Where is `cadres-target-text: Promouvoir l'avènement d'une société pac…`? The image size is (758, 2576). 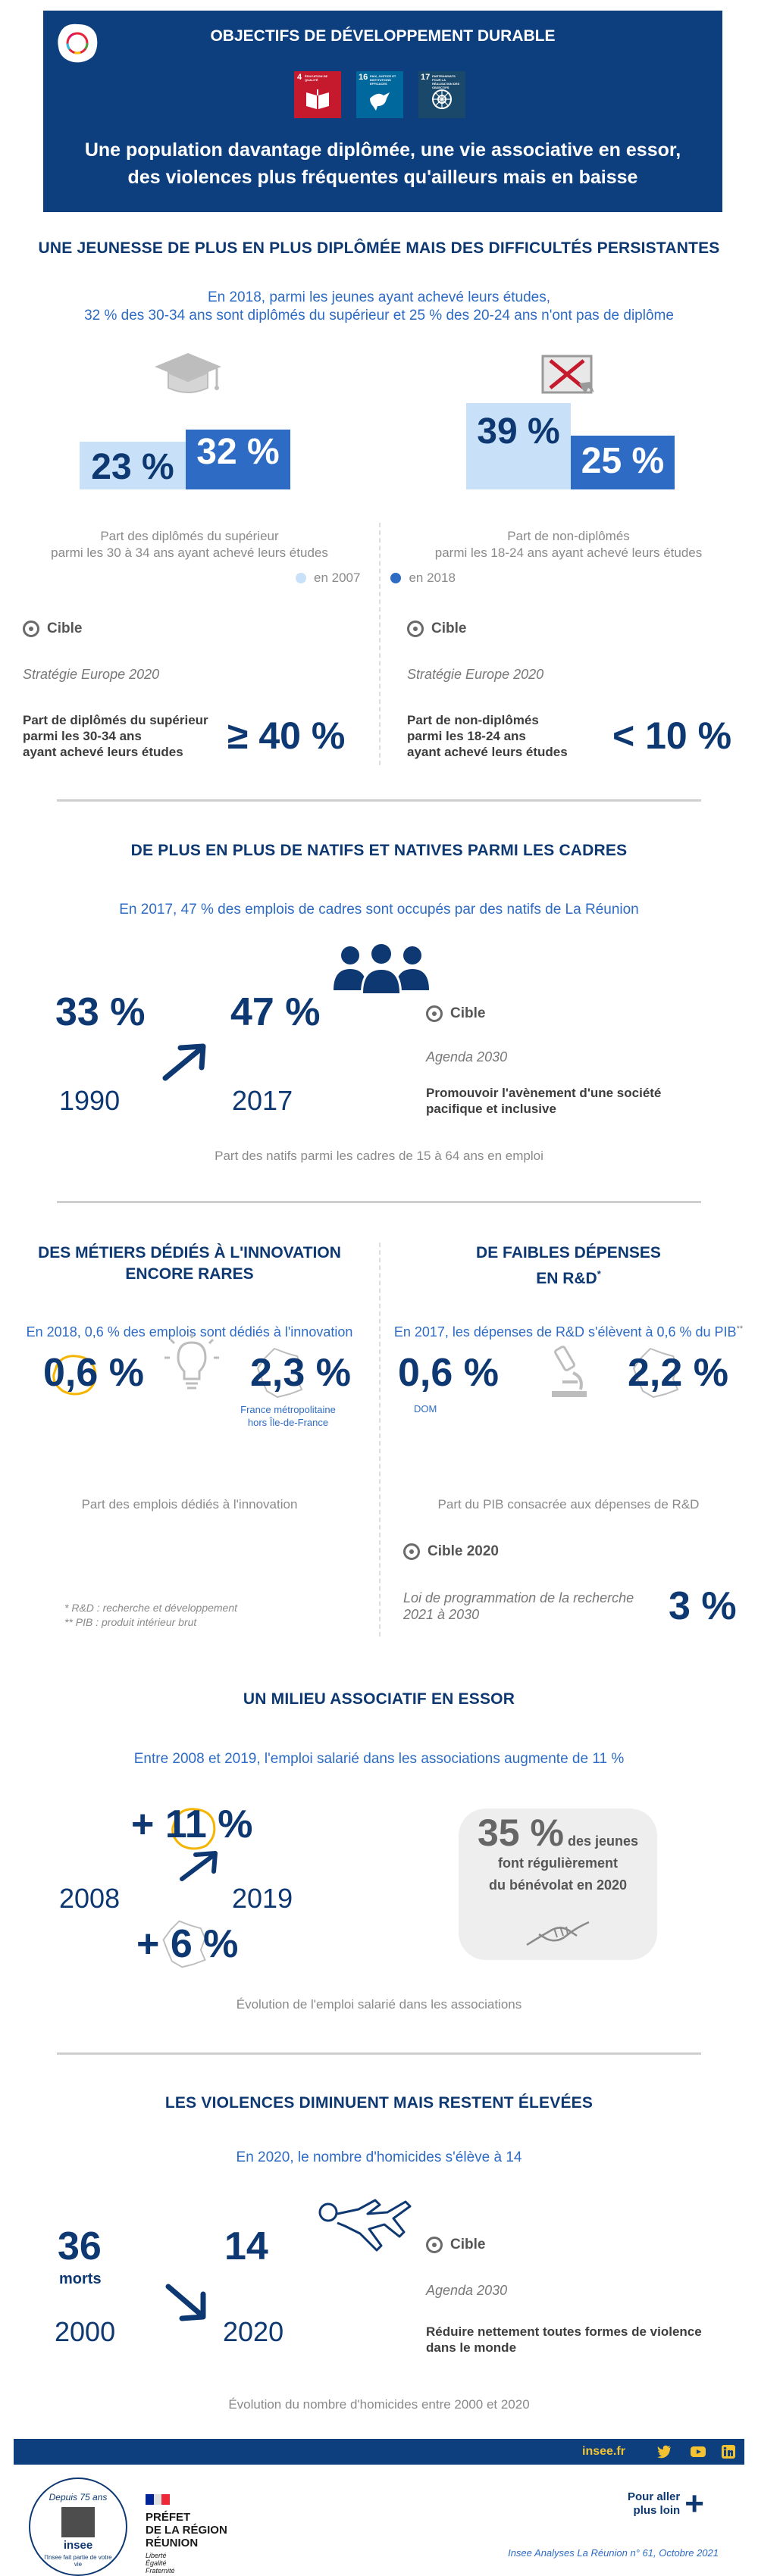
cadres-target-text: Promouvoir l'avènement d'une société pac… is located at coordinates (543, 1101).